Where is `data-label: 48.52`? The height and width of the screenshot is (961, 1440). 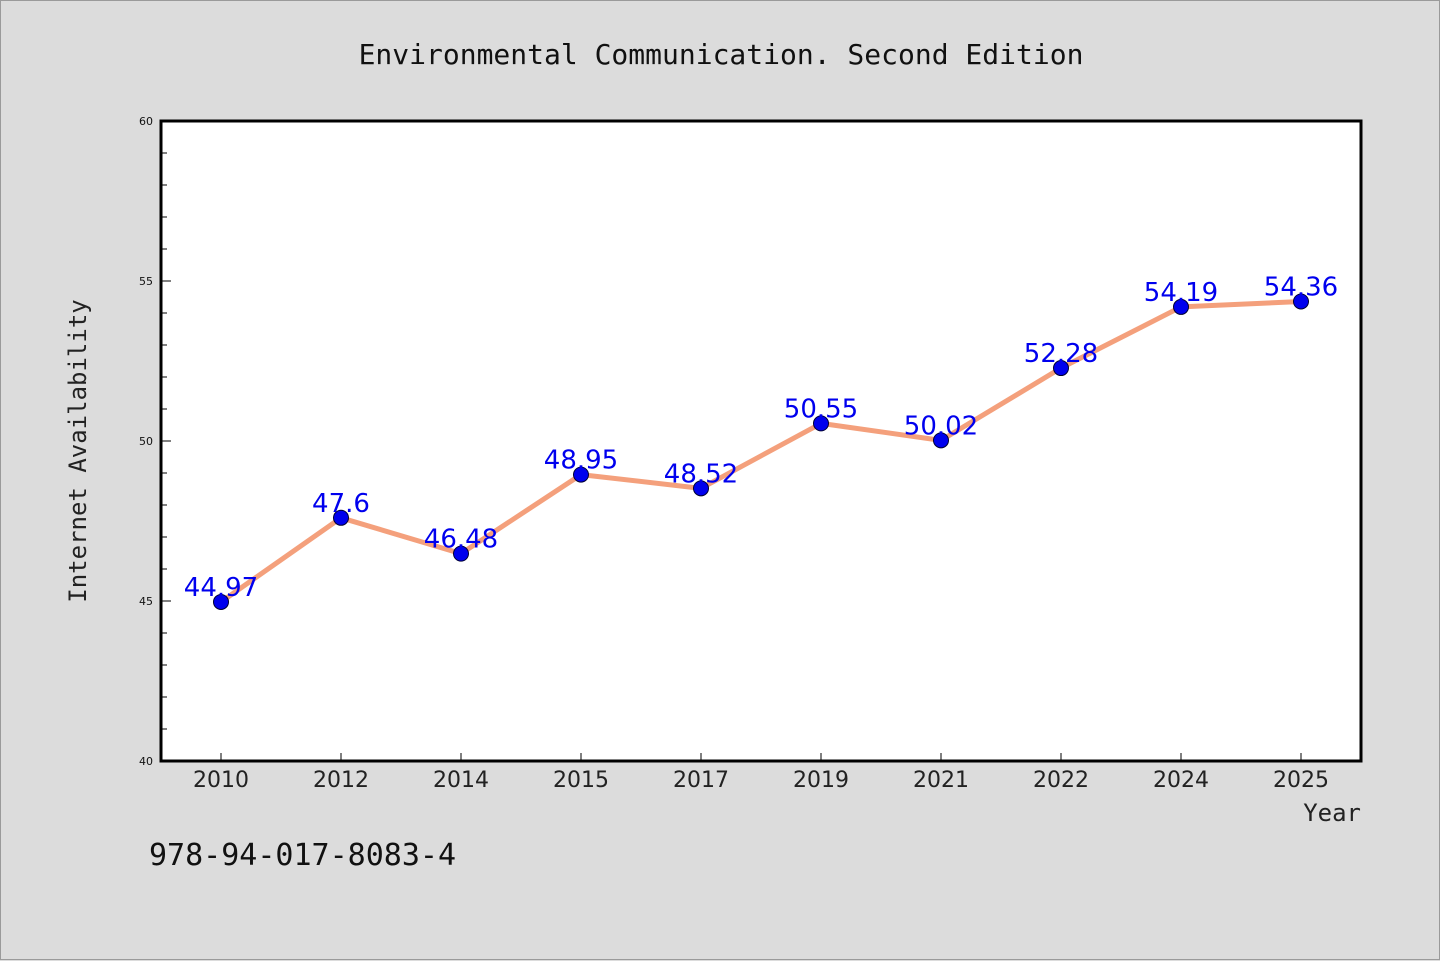 data-label: 48.52 is located at coordinates (701, 474).